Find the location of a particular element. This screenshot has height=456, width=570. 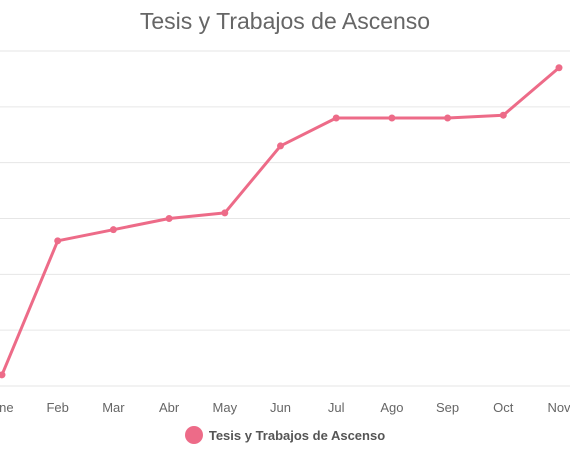

legend: Tesis y Trabajos de Ascenso is located at coordinates (285, 435).